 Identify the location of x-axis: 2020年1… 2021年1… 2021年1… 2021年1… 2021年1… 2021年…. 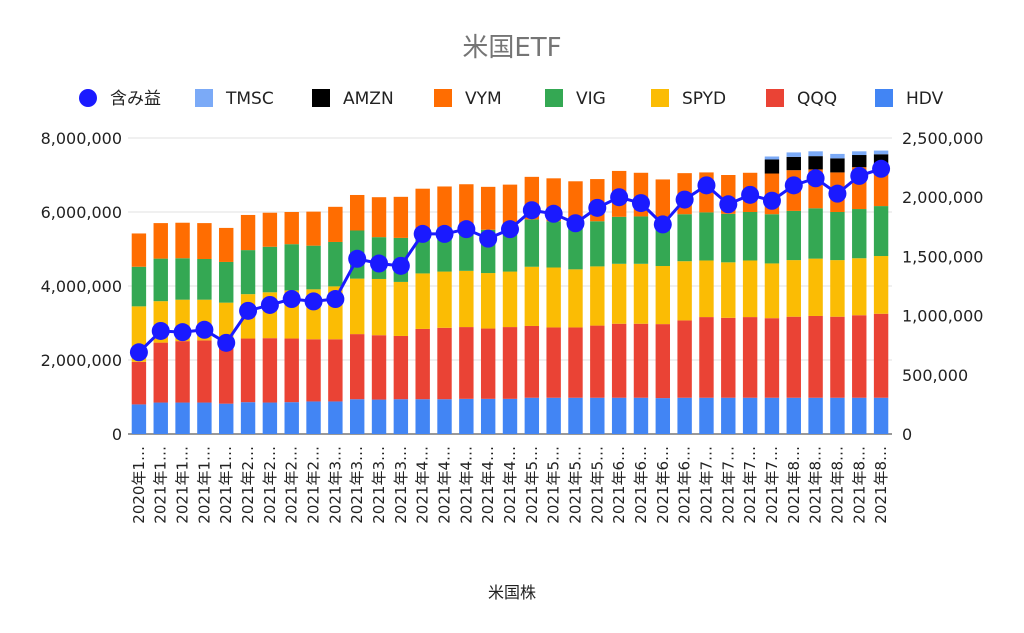
(510, 485).